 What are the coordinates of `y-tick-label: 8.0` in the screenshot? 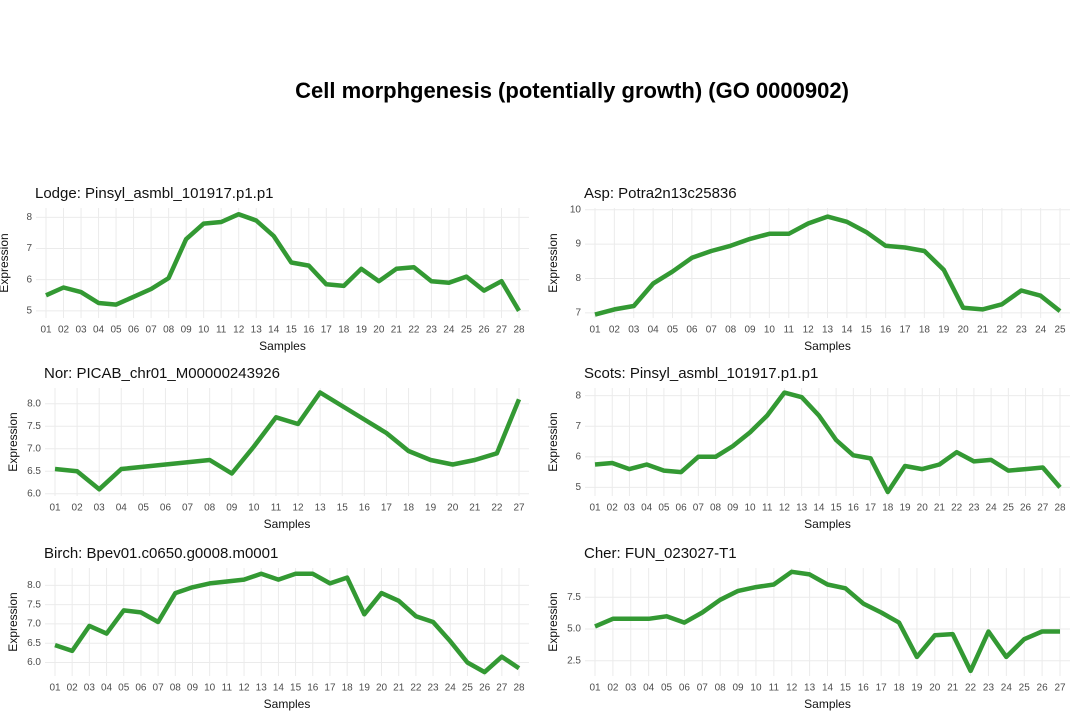 It's located at (34, 403).